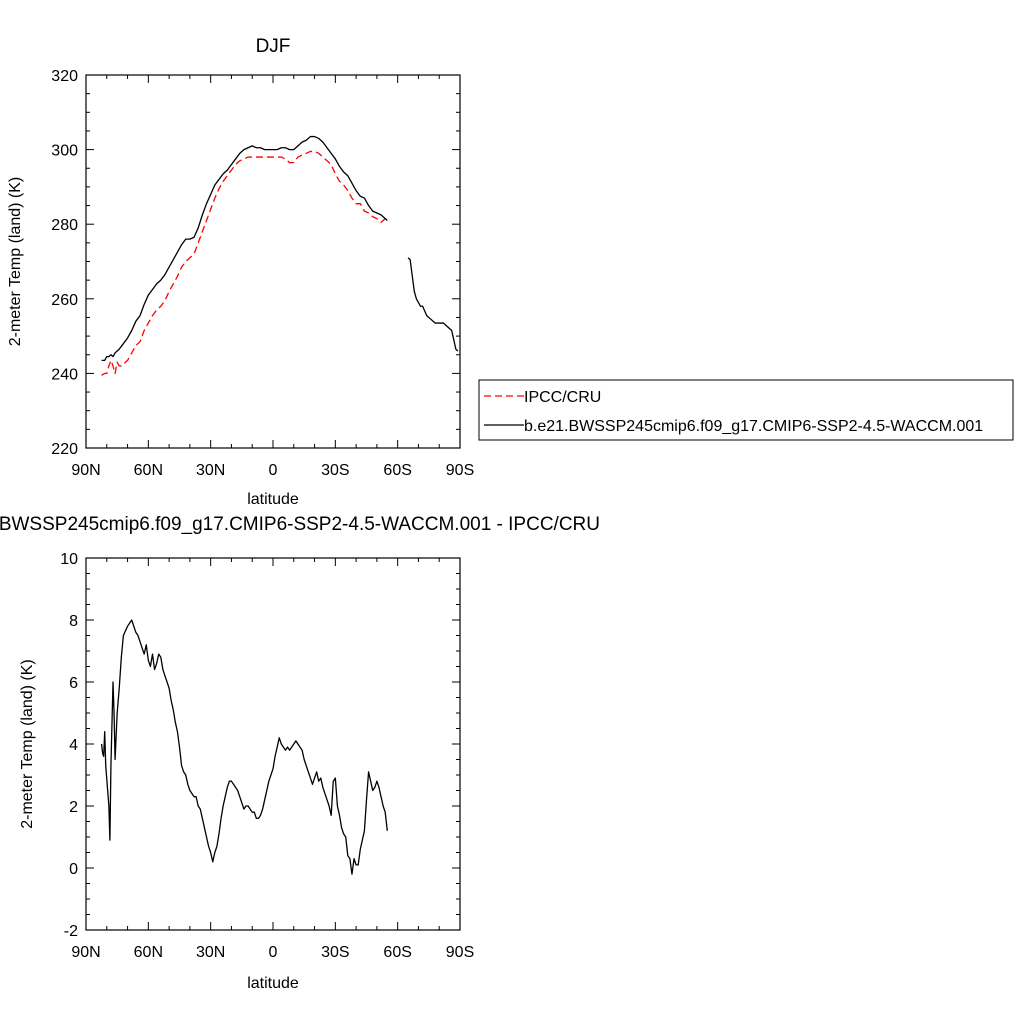  I want to click on y-tick-label: 6, so click(73, 683).